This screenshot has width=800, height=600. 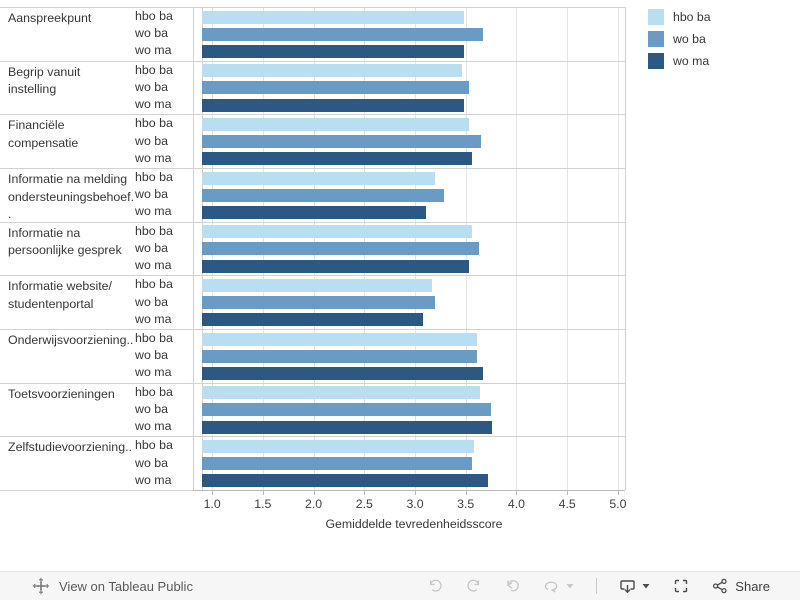 I want to click on x-tick-label: 4.0, so click(x=516, y=504).